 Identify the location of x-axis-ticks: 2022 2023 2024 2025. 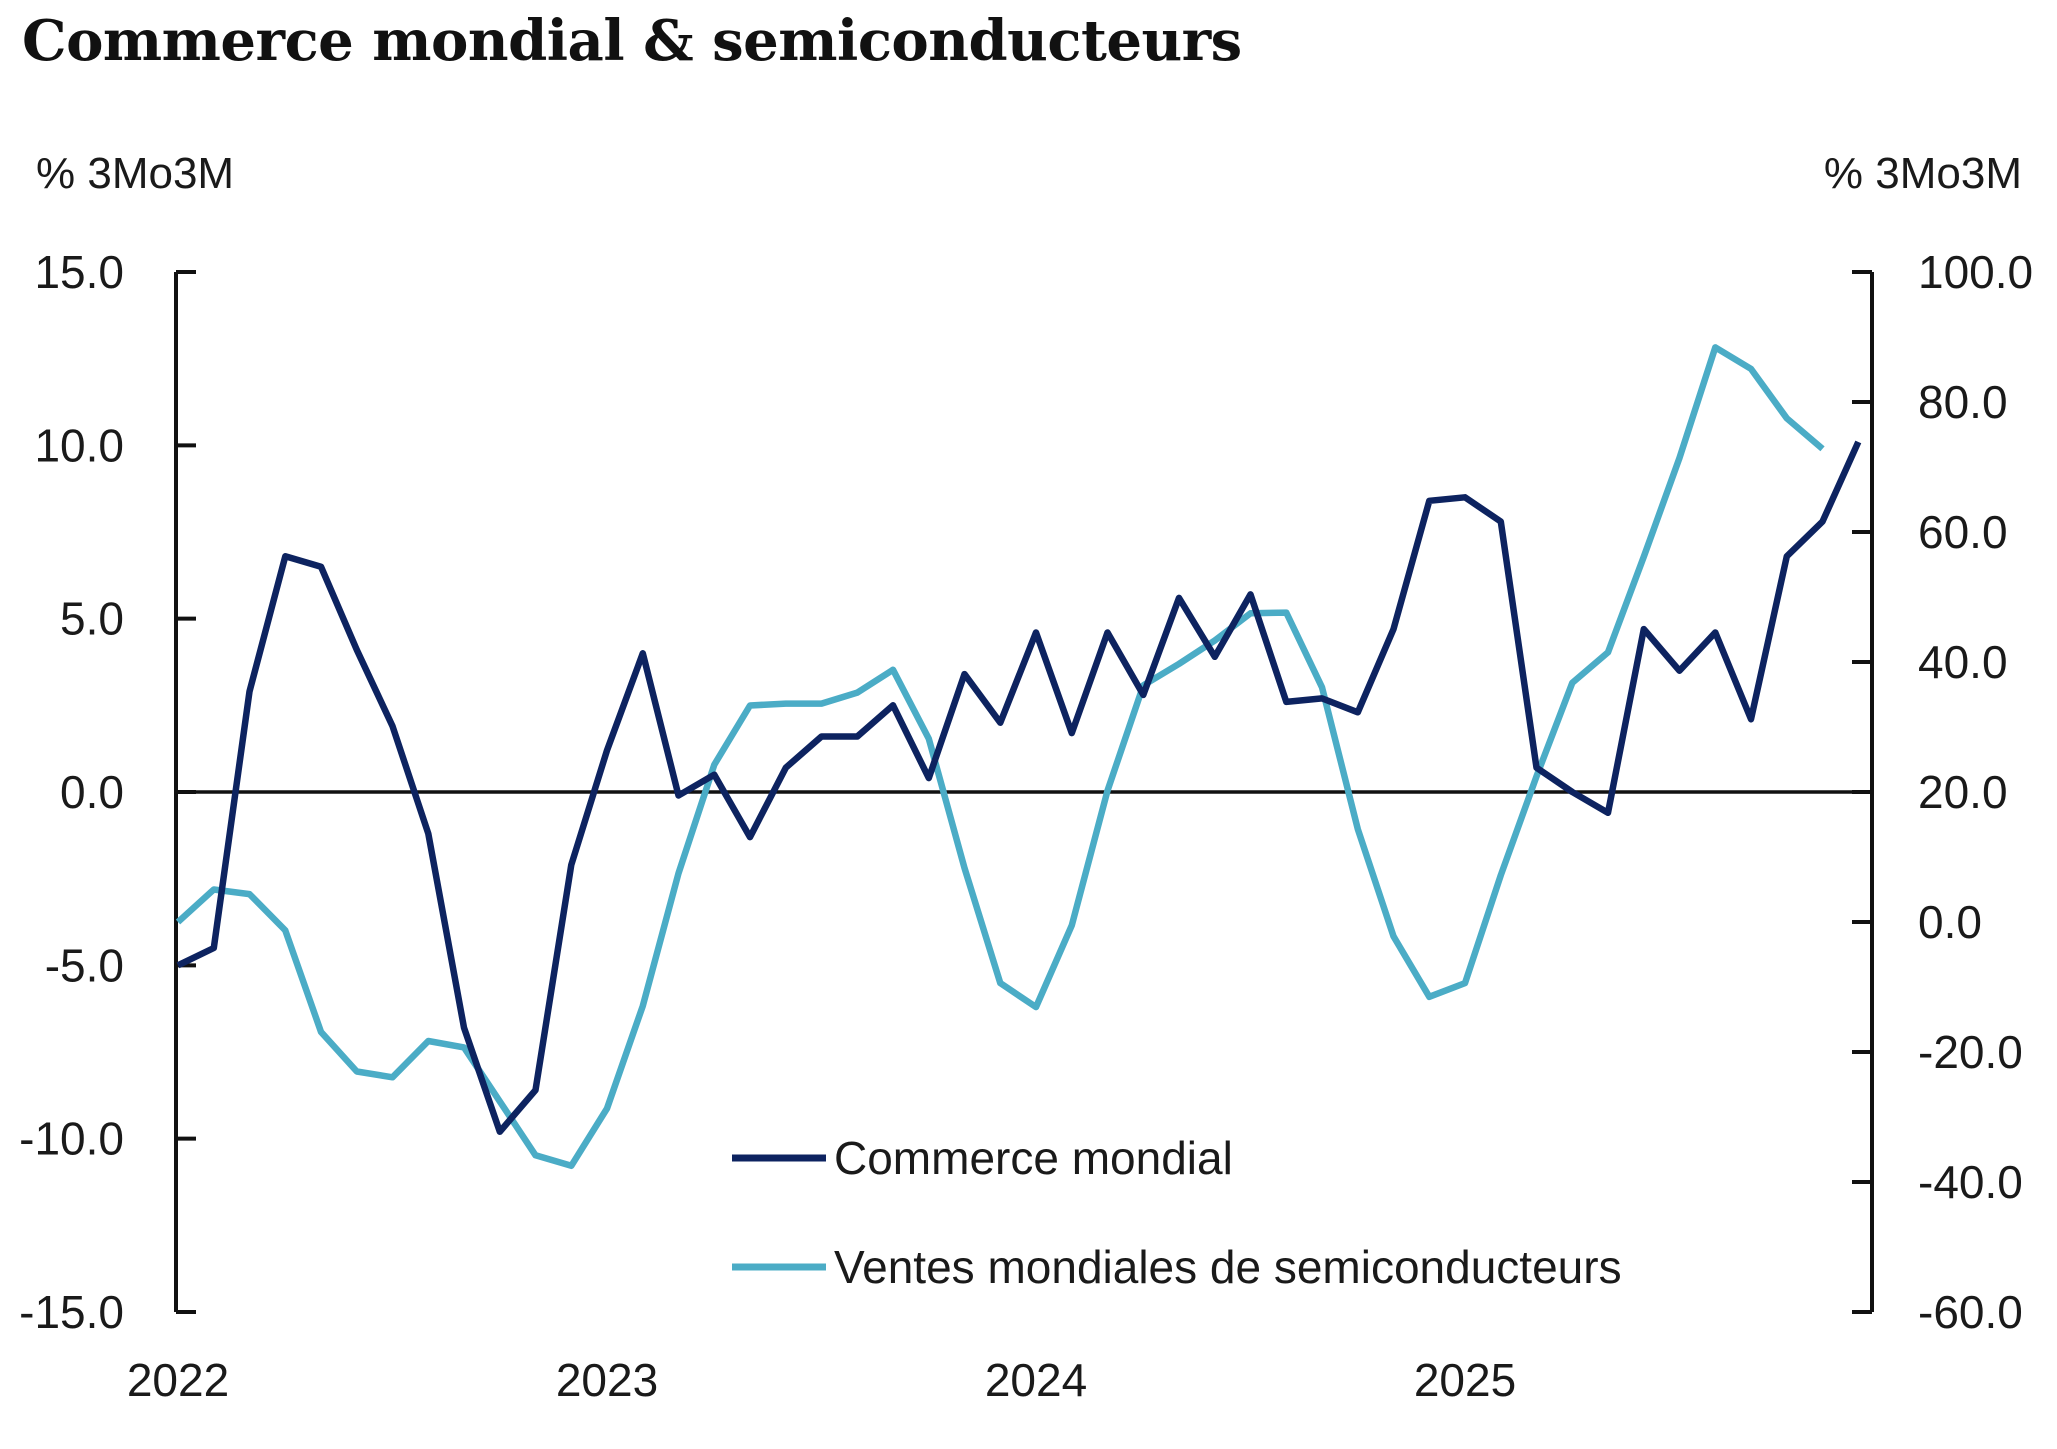
(821, 1380).